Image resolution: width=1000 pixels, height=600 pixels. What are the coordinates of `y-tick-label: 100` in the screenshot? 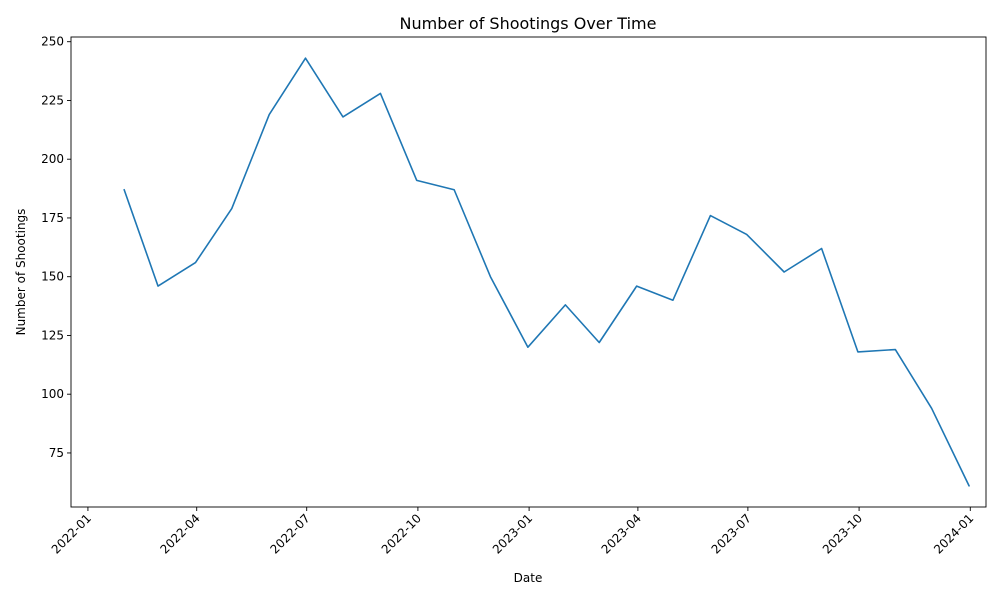 It's located at (52, 394).